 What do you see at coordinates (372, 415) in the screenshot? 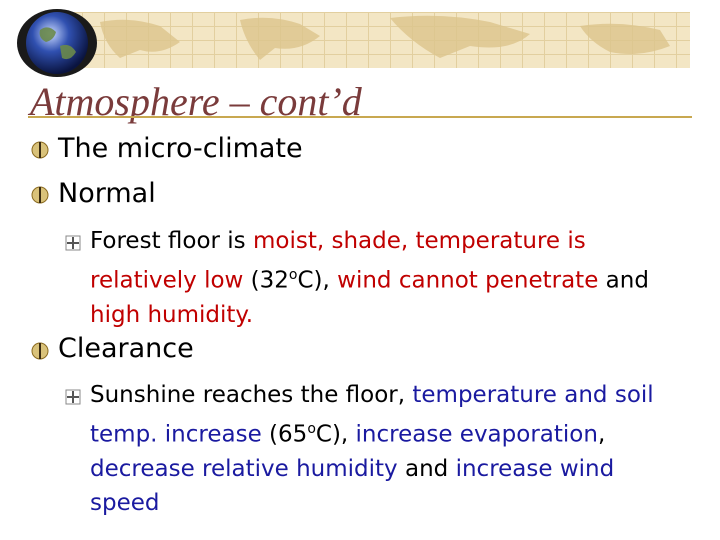
I see `highlight-blue: temperature and soil temp. increase` at bounding box center [372, 415].